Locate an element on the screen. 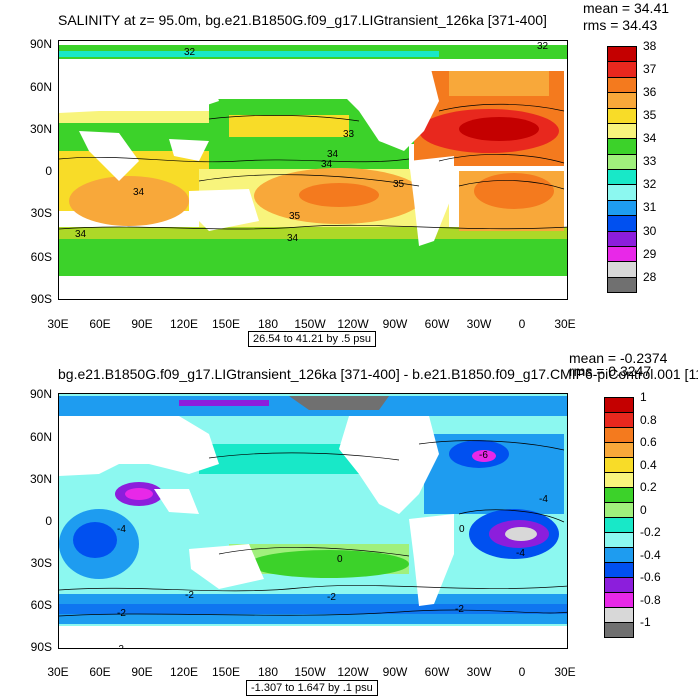 The width and height of the screenshot is (700, 700). contour-range: -1.307 to 1.647 by .1 psu is located at coordinates (312, 688).